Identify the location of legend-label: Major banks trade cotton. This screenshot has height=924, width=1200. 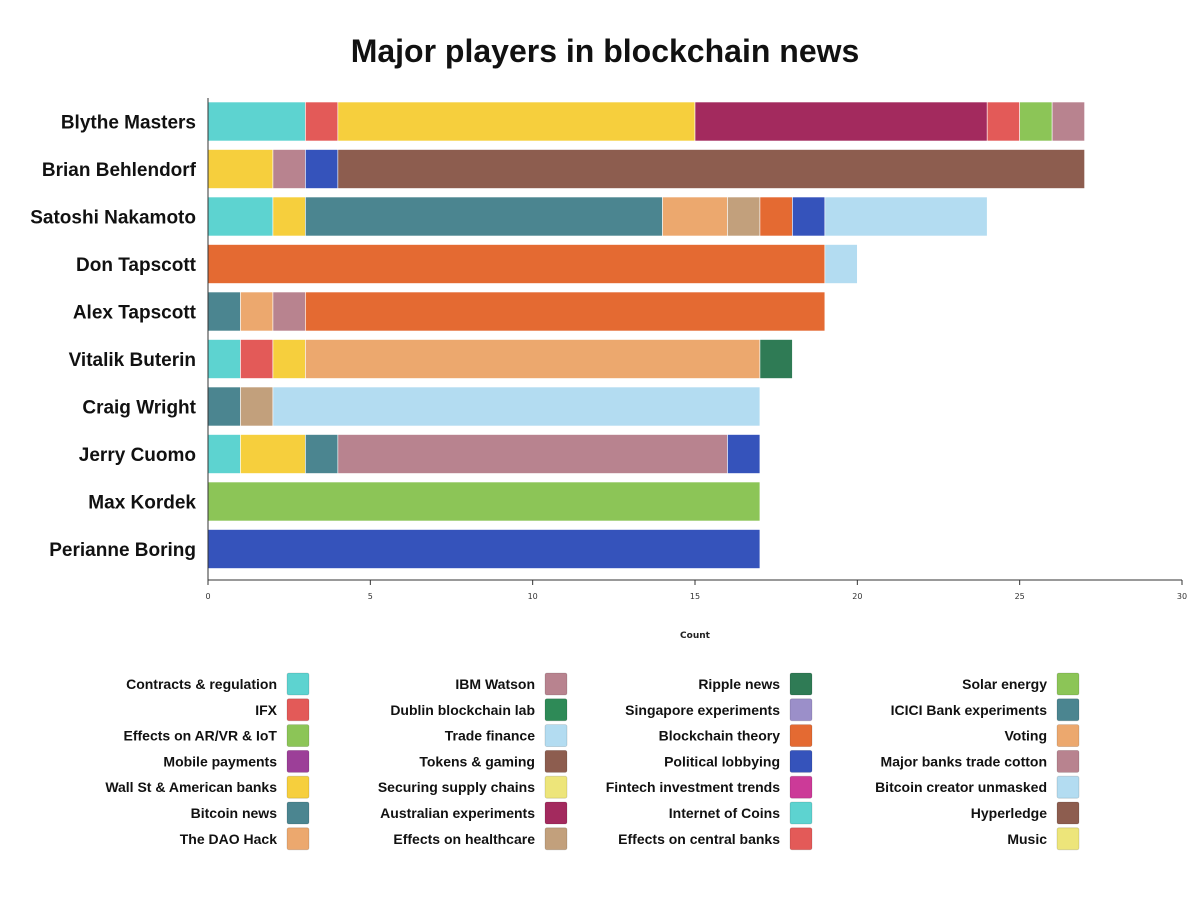
(964, 761).